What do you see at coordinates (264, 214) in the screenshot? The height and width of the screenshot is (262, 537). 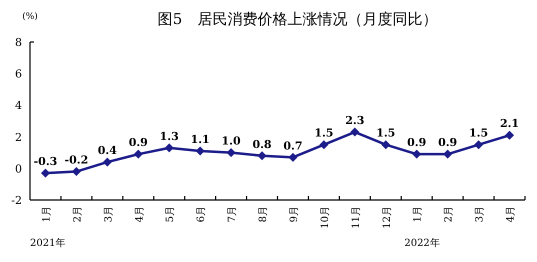 I see `x-tick-label: 8月` at bounding box center [264, 214].